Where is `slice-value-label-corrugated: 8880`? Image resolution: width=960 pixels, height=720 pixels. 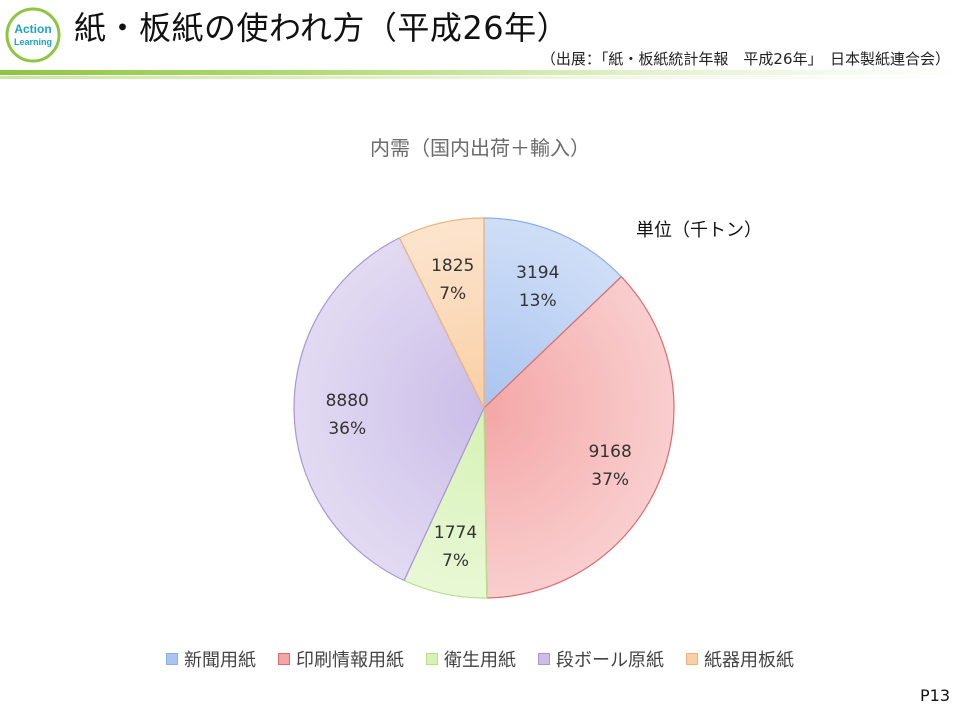 slice-value-label-corrugated: 8880 is located at coordinates (347, 401).